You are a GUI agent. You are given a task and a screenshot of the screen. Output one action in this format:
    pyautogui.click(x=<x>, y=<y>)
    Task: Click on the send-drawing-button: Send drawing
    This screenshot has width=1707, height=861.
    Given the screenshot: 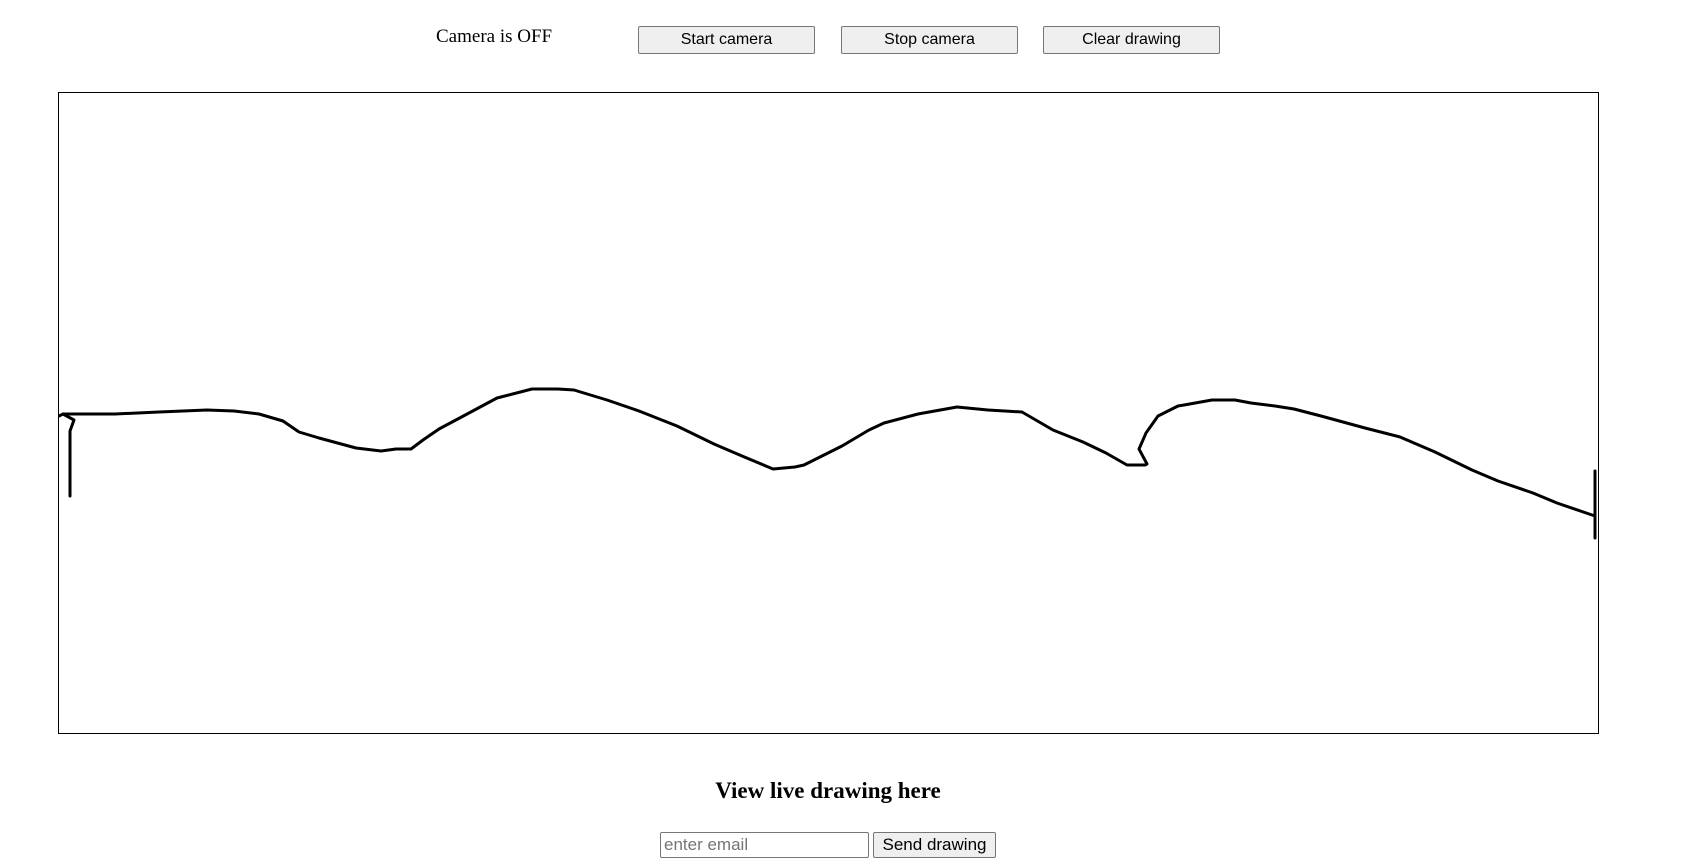 What is the action you would take?
    pyautogui.click(x=934, y=845)
    